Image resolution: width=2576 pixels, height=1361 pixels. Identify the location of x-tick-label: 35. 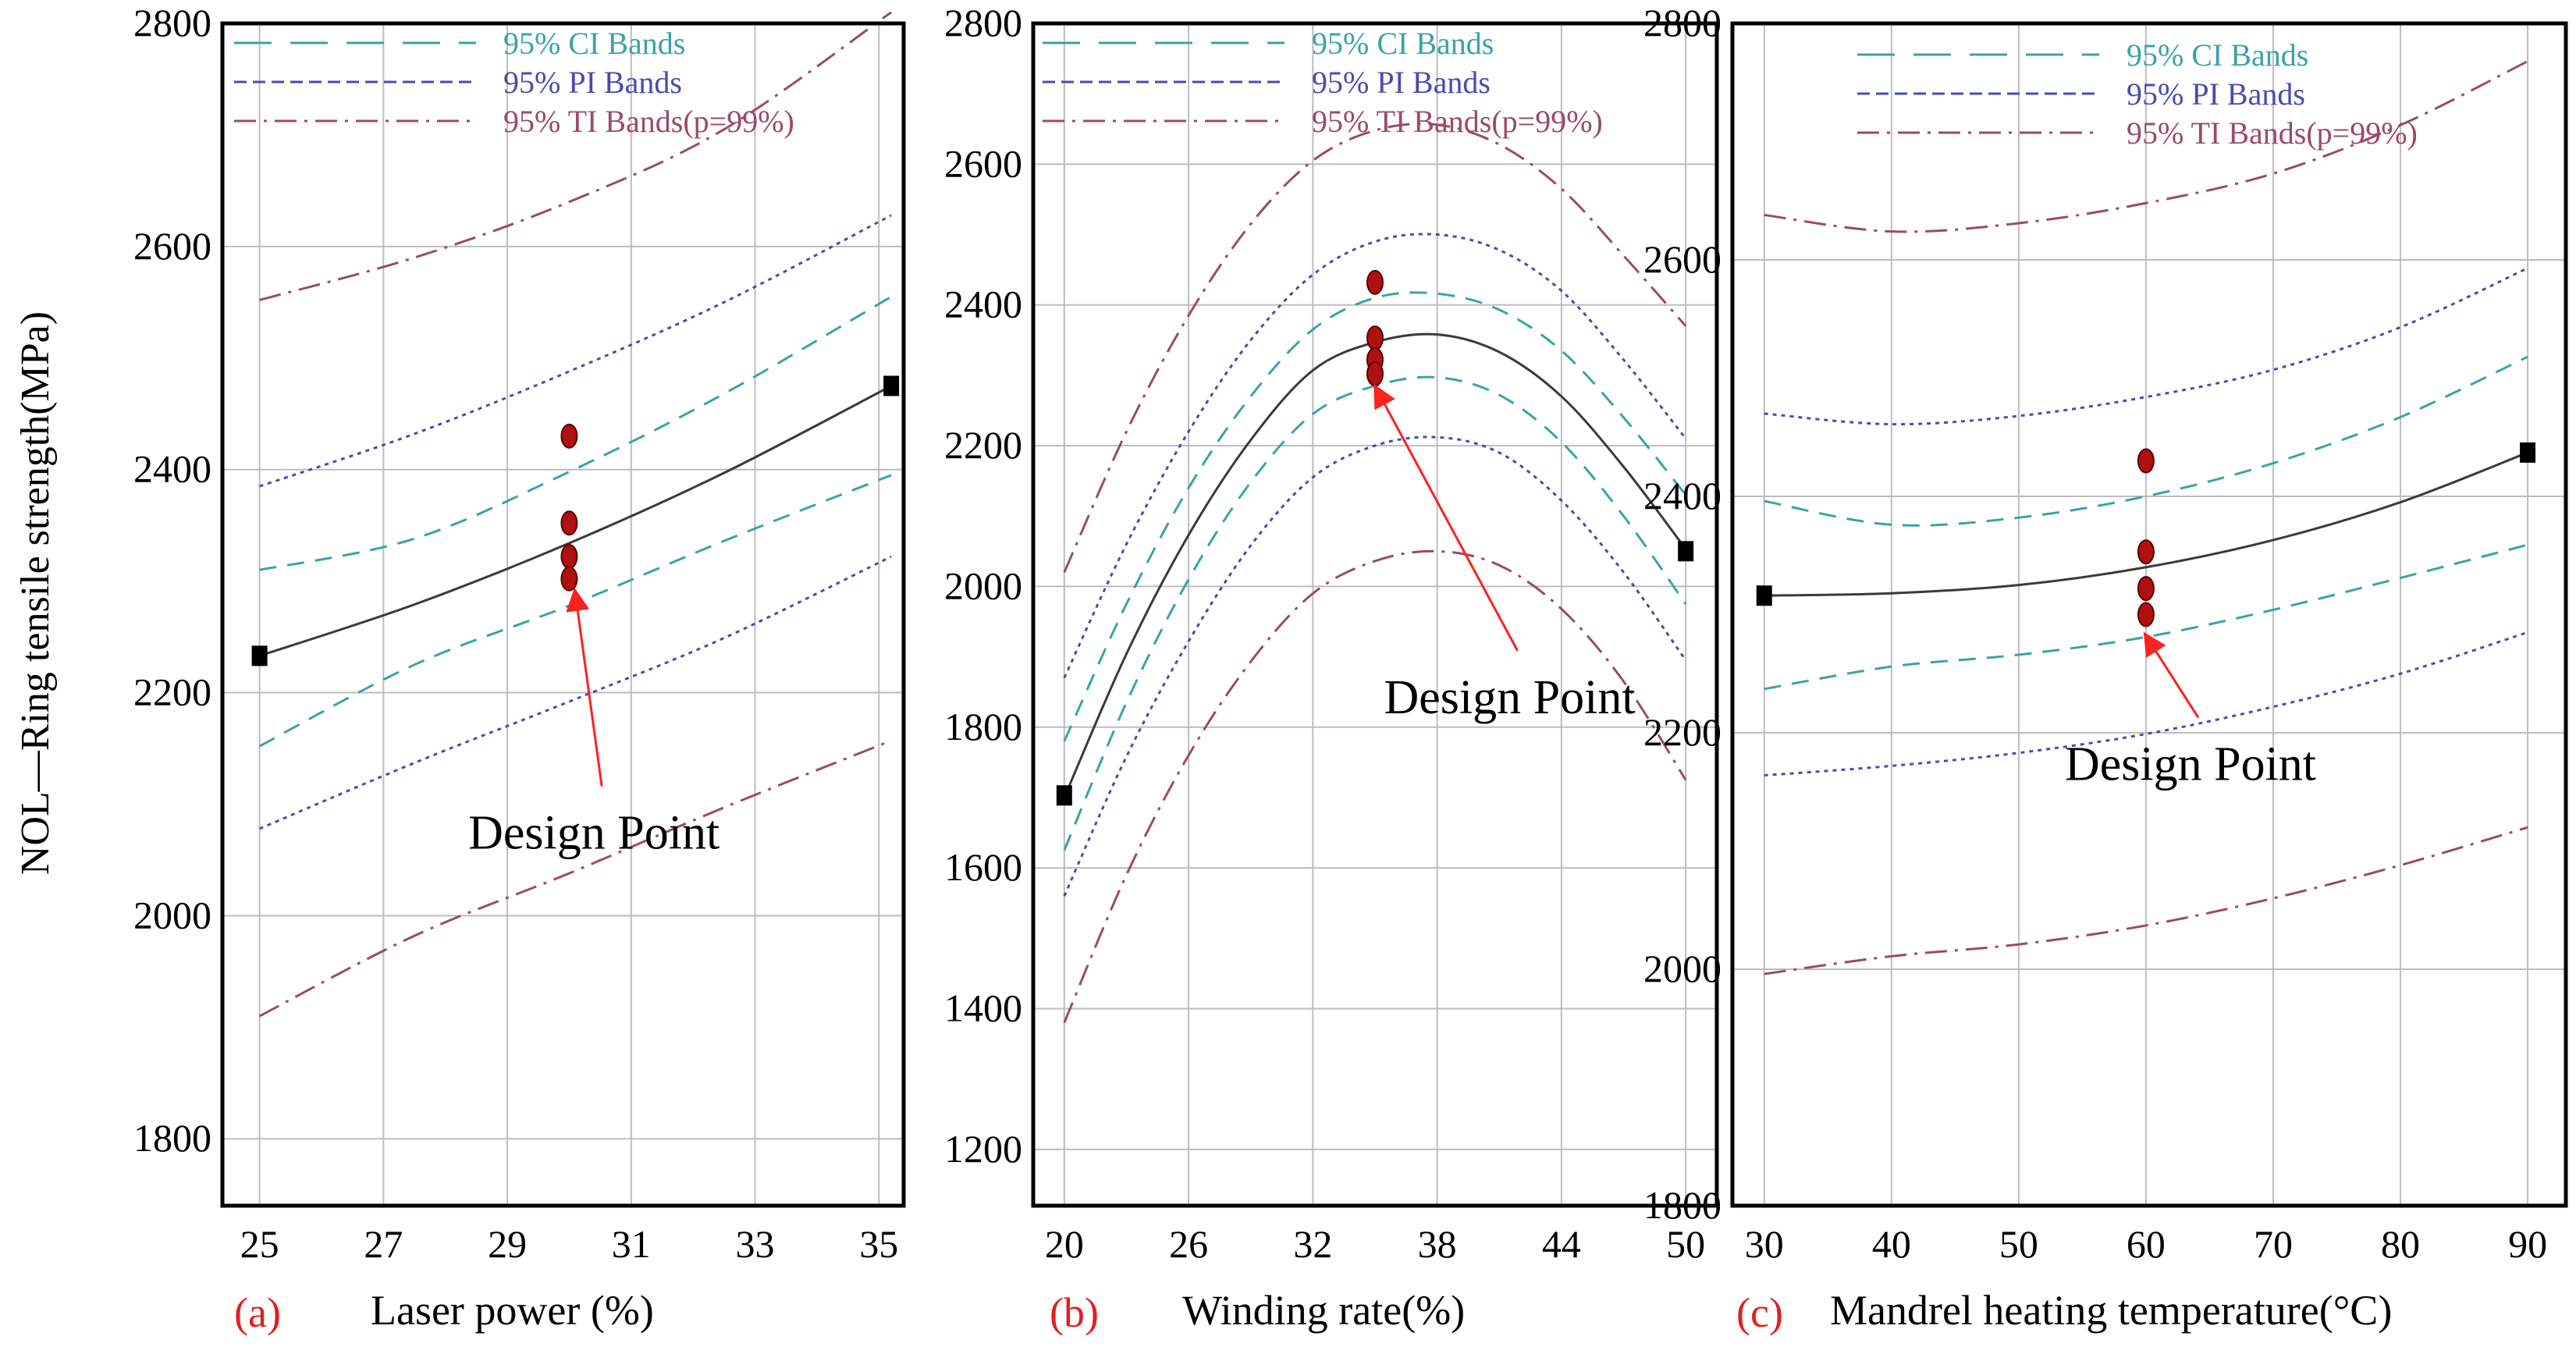
(879, 1244).